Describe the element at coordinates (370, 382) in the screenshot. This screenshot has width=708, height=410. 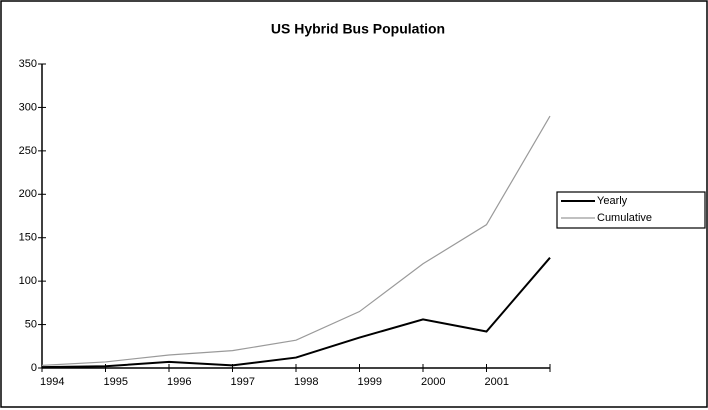
I see `x-tick-label: 1999` at that location.